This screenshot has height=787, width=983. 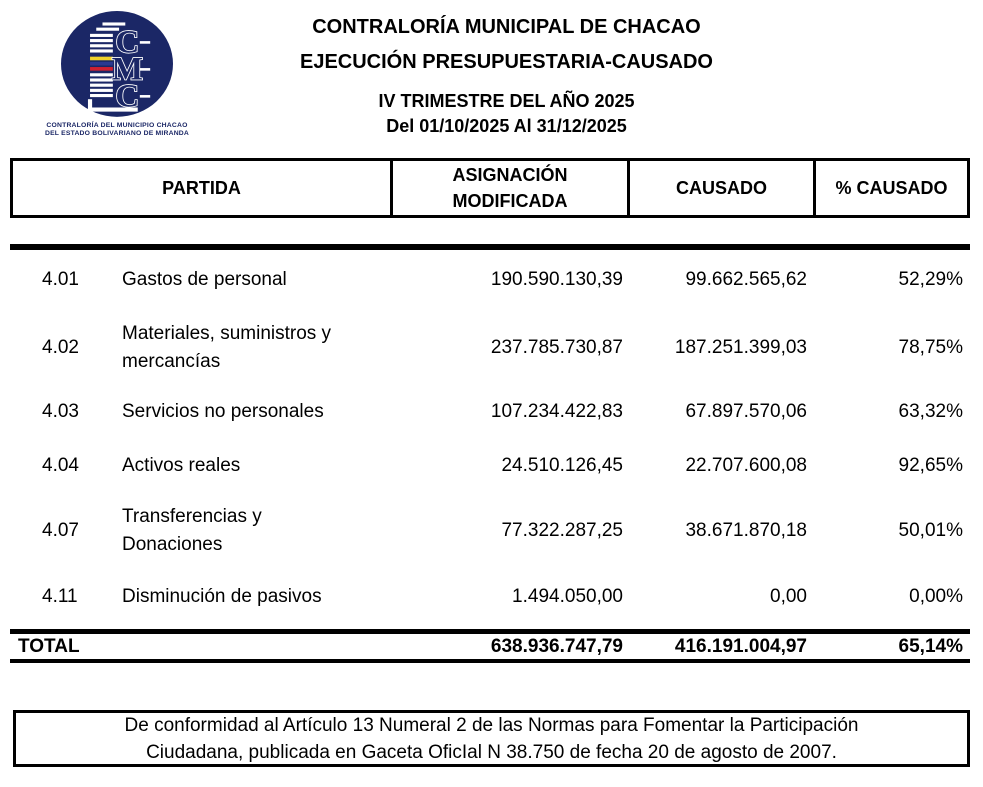 What do you see at coordinates (562, 465) in the screenshot?
I see `asignacion-value: 24.510.126,45` at bounding box center [562, 465].